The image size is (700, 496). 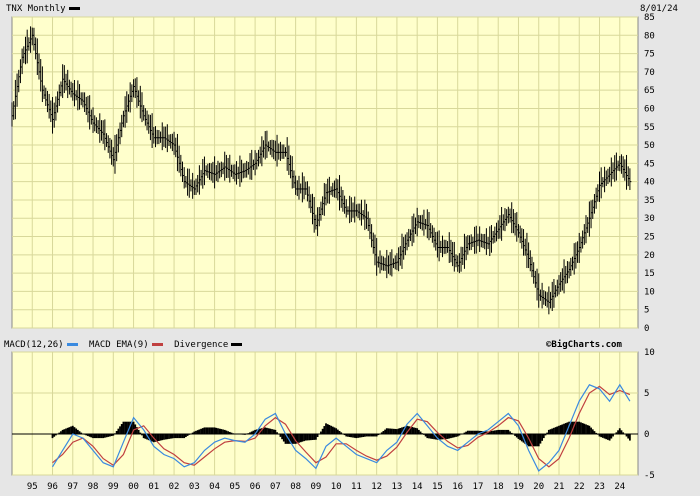 I want to click on chart-title: TNX Monthly, so click(x=43, y=9).